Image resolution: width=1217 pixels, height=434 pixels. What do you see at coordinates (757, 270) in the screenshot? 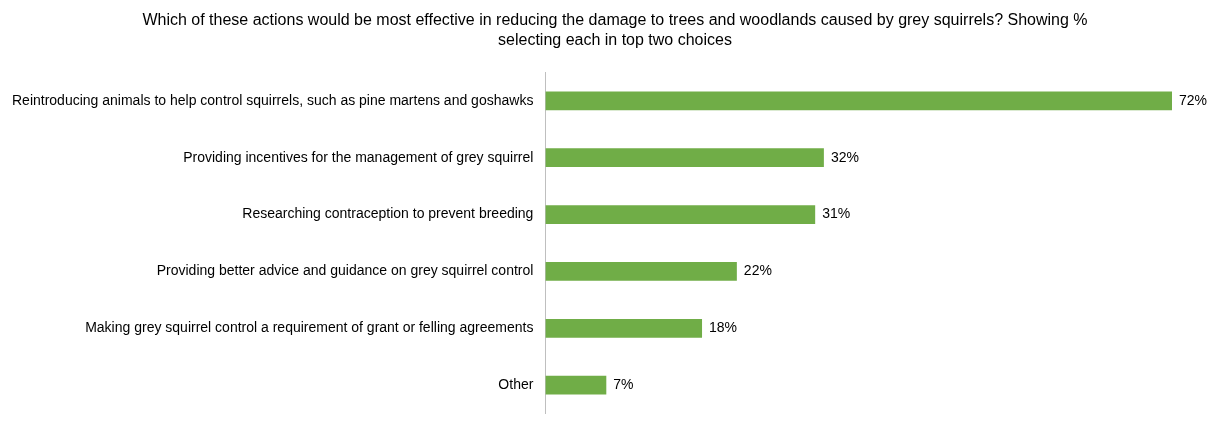
I see `data-label: 22%` at bounding box center [757, 270].